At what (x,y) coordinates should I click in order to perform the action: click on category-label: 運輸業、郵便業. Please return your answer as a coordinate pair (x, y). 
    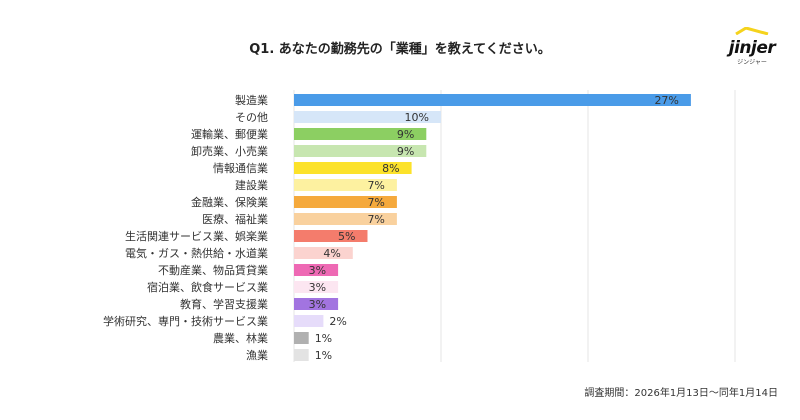
    Looking at the image, I should click on (229, 134).